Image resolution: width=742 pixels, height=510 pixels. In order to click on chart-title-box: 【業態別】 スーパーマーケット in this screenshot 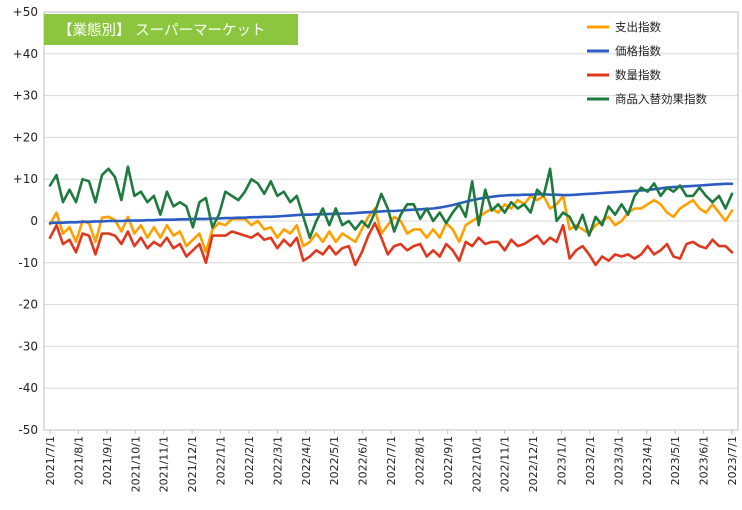, I will do `click(171, 29)`.